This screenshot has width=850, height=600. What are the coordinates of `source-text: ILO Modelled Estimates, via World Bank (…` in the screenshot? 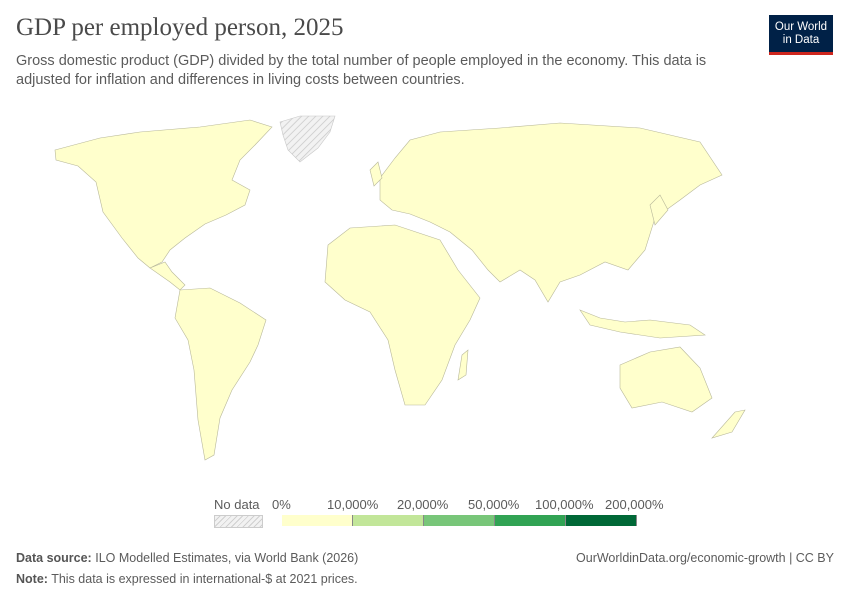 It's located at (227, 558).